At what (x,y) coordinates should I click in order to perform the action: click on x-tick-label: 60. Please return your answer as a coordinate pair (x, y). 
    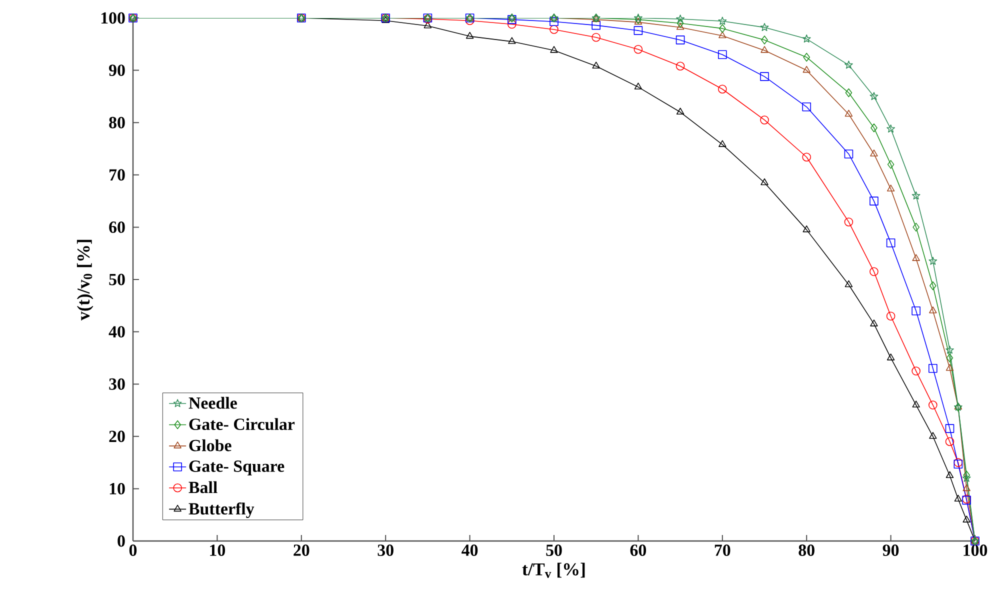
    Looking at the image, I should click on (638, 550).